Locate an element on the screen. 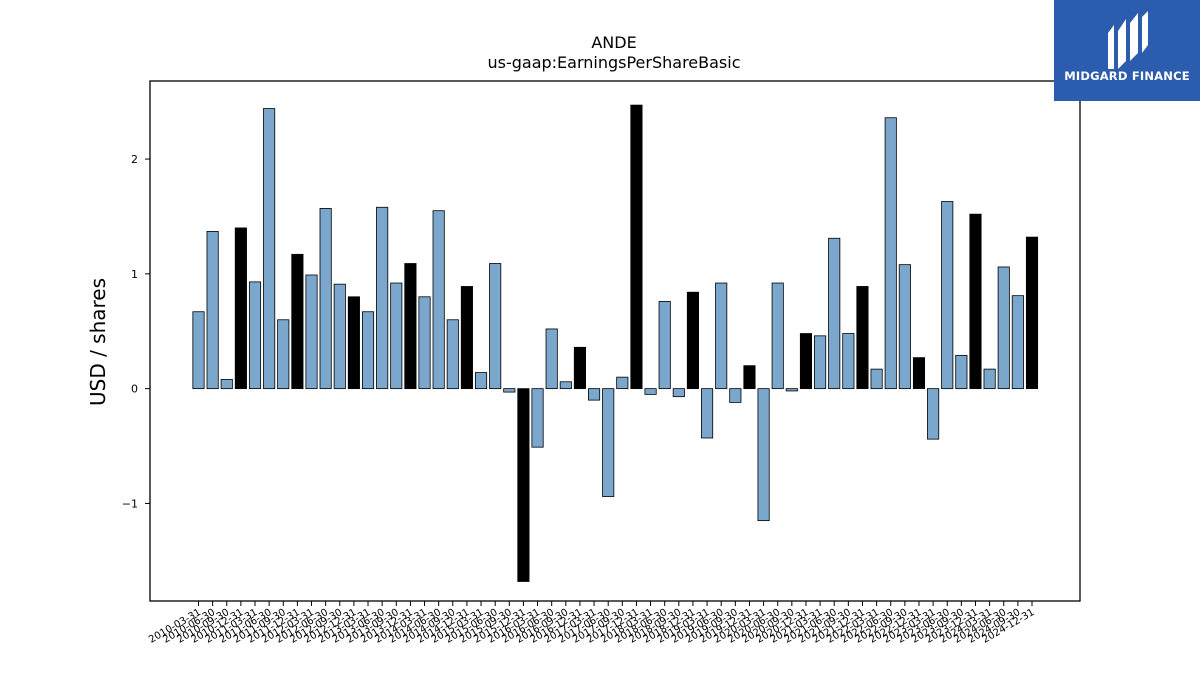 This screenshot has width=1200, height=675. chart-subtitle: us-gaap:EarningsPerShareBasic is located at coordinates (613, 62).